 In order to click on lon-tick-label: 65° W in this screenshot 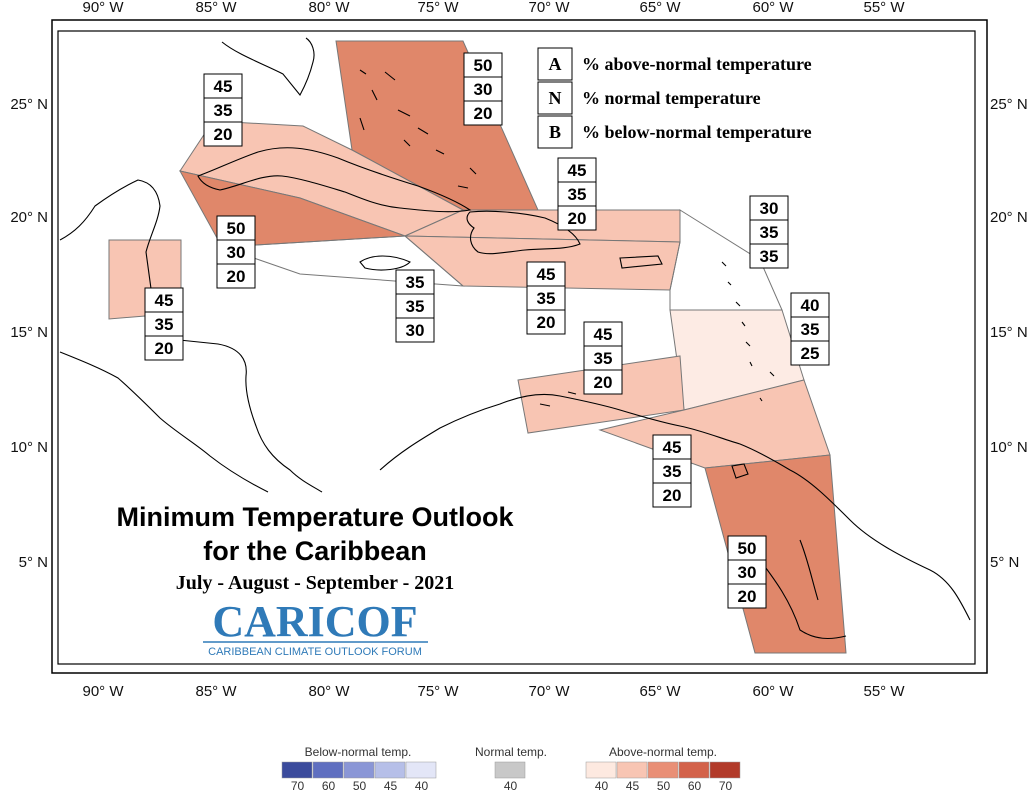, I will do `click(660, 691)`.